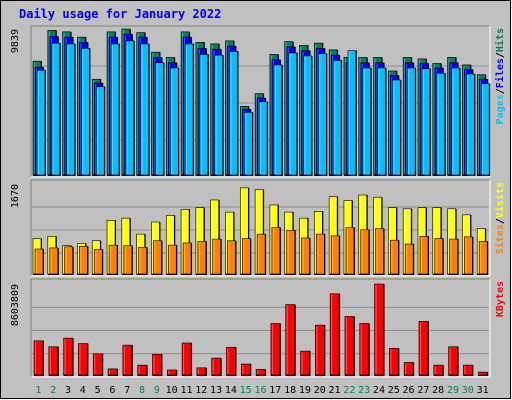 The image size is (512, 400). I want to click on day-label: 4, so click(83, 390).